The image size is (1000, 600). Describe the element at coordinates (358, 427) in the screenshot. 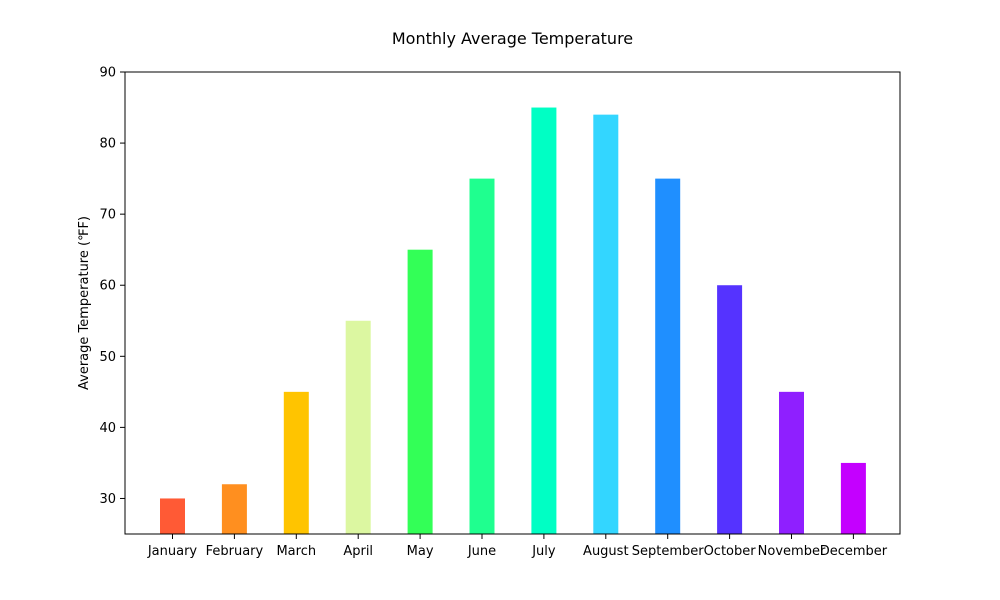

I see `bar-april` at that location.